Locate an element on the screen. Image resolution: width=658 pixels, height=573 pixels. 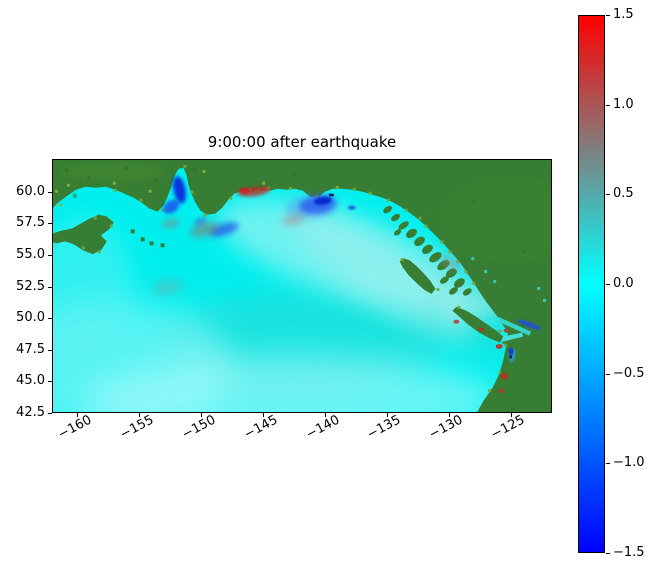
colorbar-tick-label: 0.5 is located at coordinates (623, 194).